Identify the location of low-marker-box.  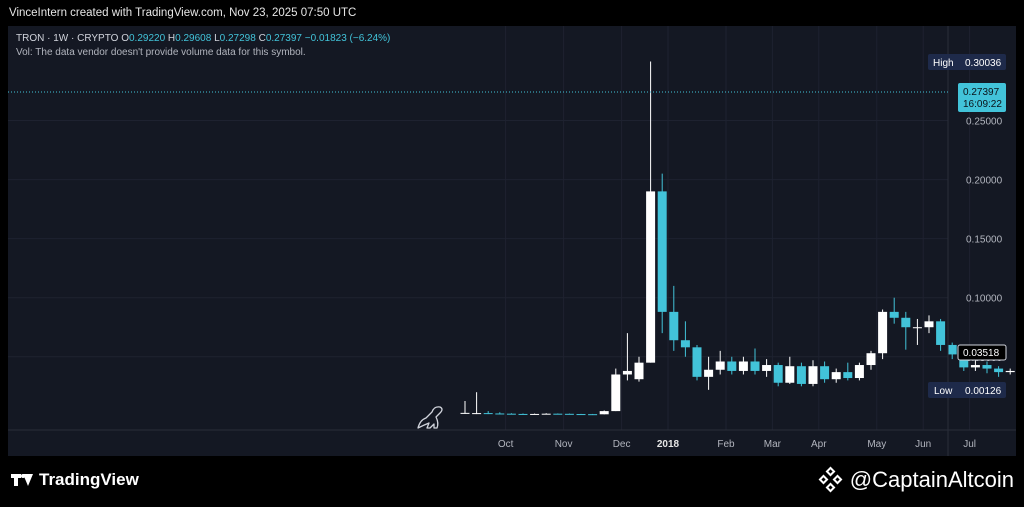
(967, 390).